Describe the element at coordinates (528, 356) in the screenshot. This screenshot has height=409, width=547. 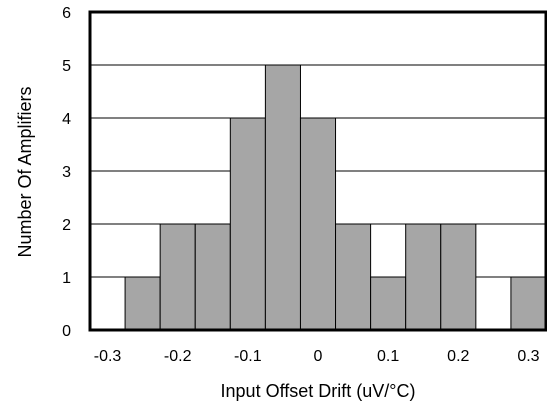
I see `x-tick-label-6: 0.3` at that location.